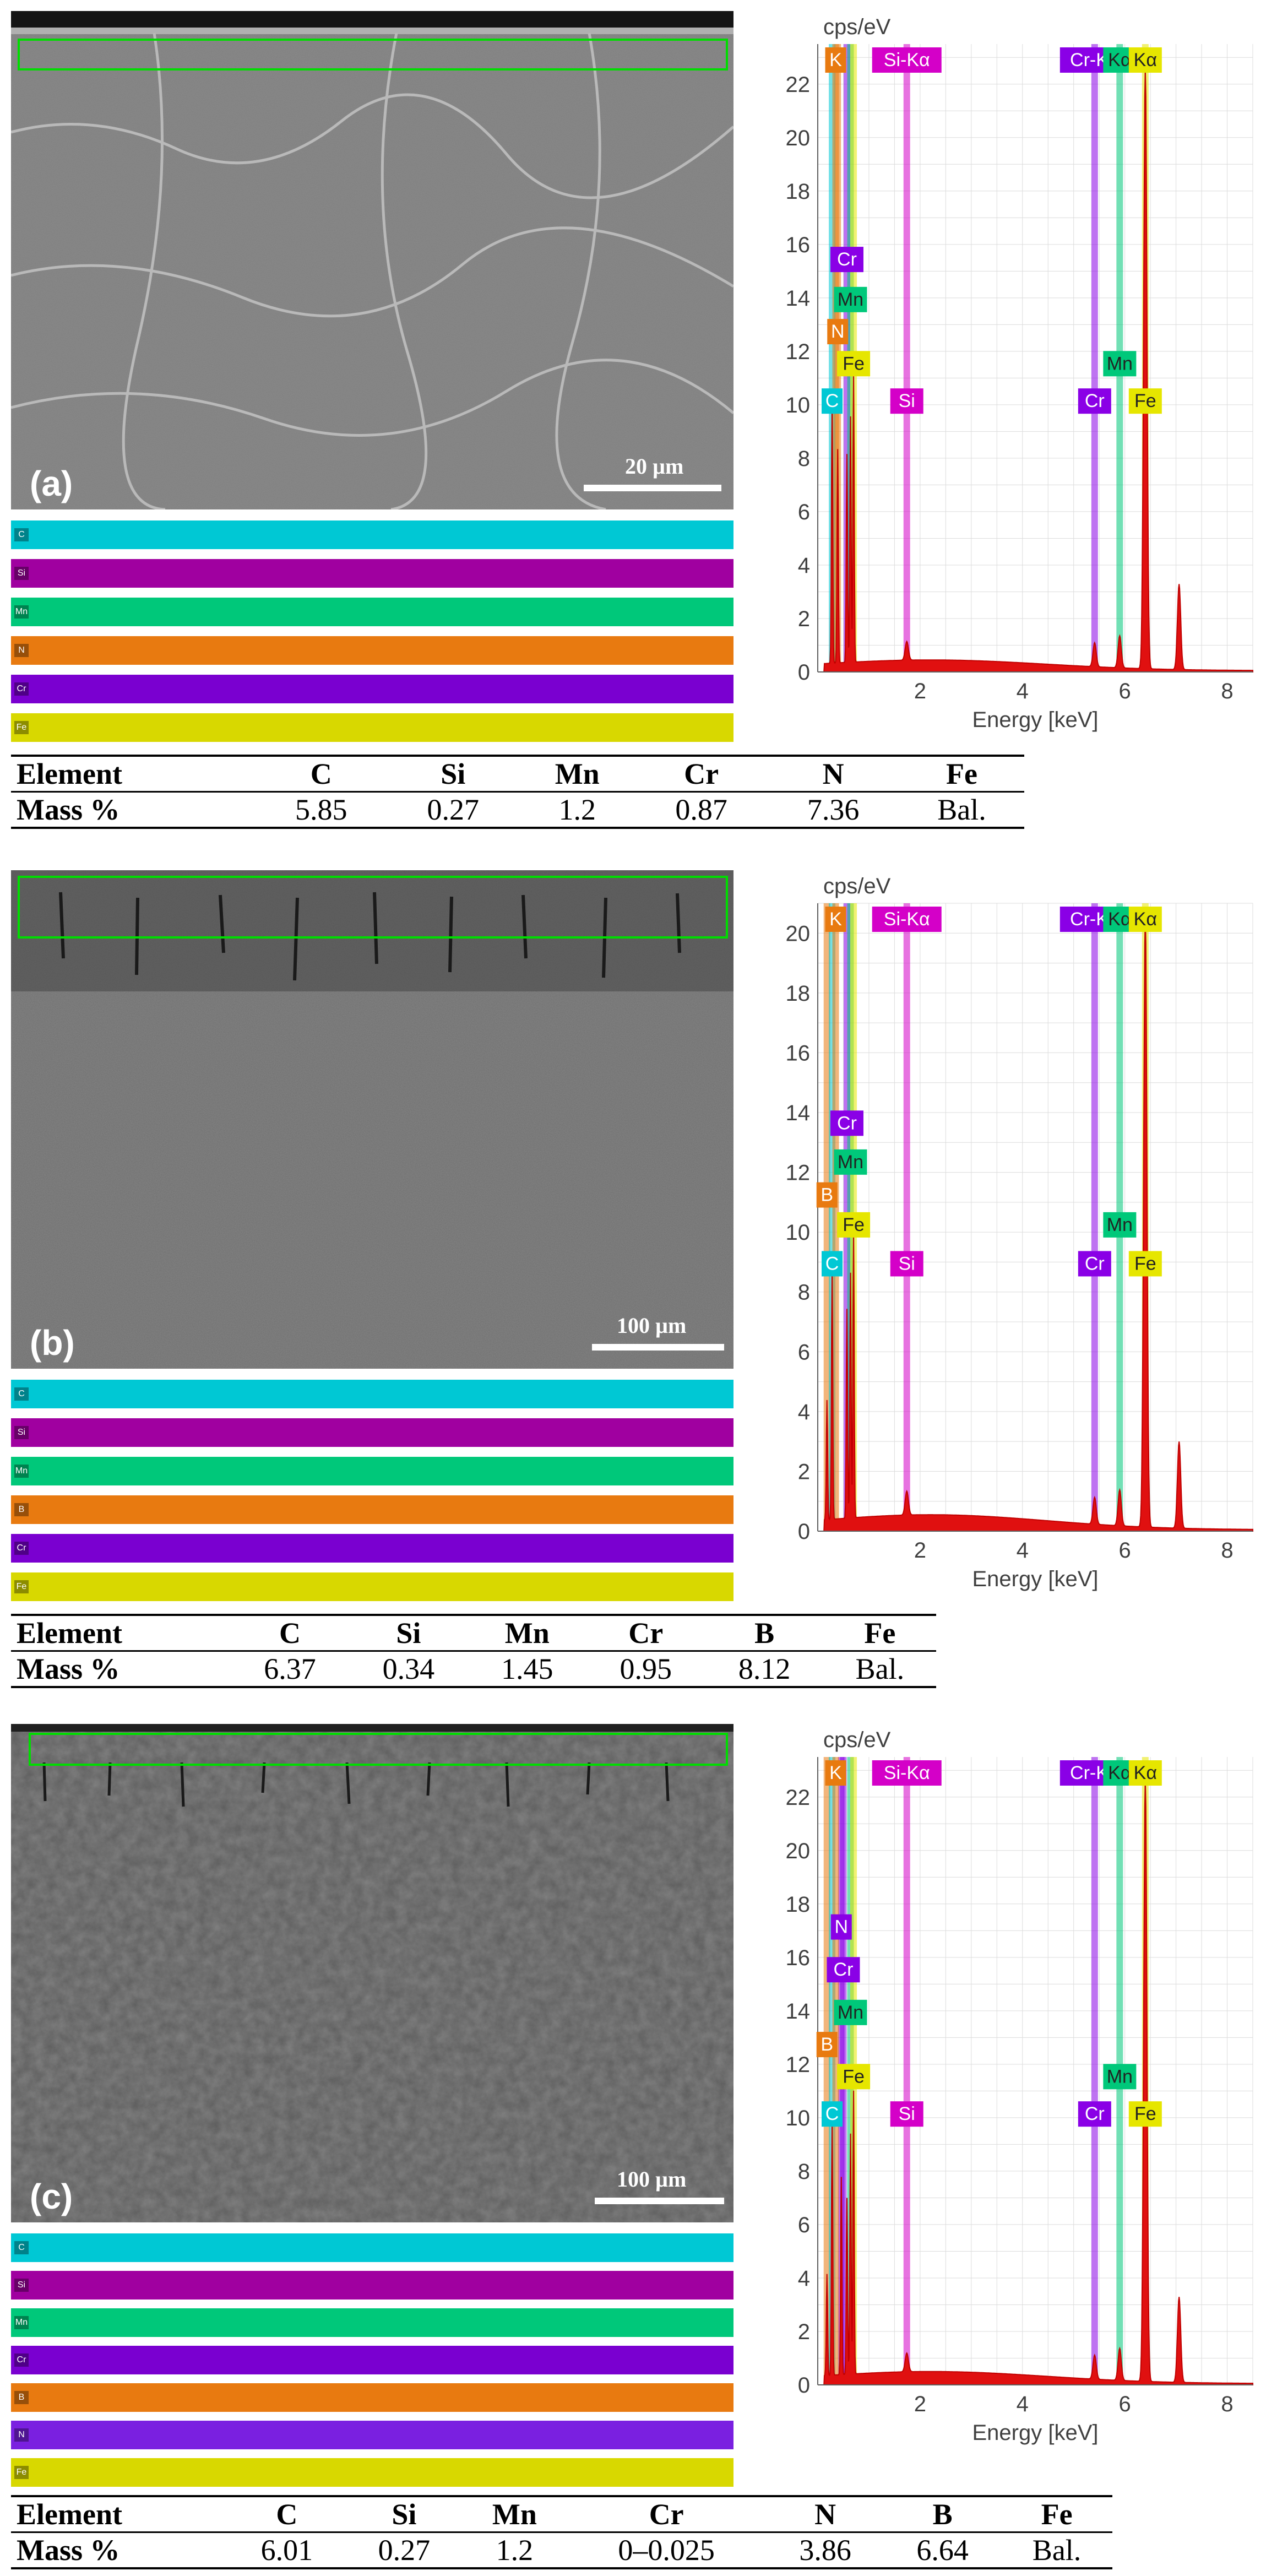  Describe the element at coordinates (645, 1633) in the screenshot. I see `table-header-cell: Cr` at that location.